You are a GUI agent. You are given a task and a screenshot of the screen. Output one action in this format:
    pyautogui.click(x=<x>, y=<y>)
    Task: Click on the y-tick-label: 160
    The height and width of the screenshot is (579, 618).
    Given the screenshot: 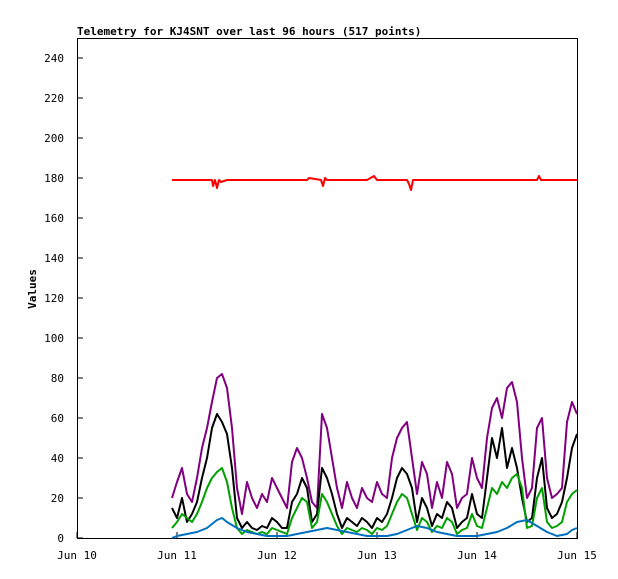 What is the action you would take?
    pyautogui.click(x=54, y=218)
    